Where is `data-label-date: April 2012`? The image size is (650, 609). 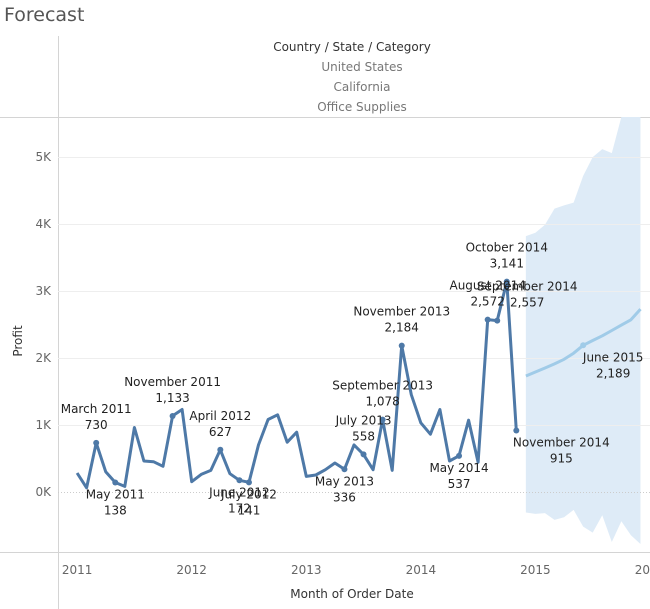
data-label-date: April 2012 is located at coordinates (220, 416).